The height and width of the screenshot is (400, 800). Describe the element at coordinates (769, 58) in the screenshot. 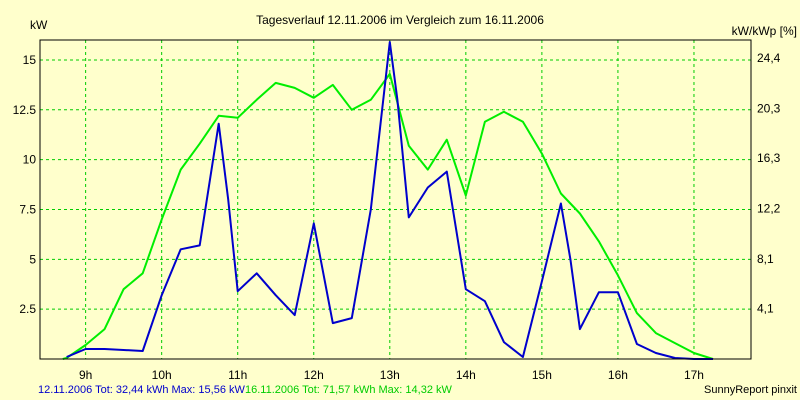

I see `y-tick-label-right: 24,4` at that location.